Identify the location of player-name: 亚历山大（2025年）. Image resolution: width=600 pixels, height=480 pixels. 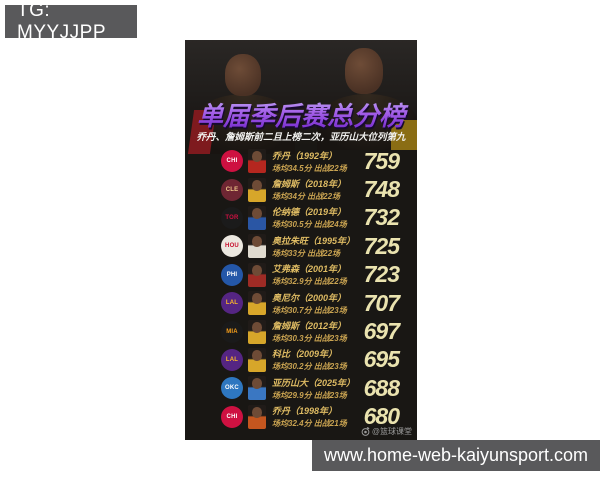
(314, 382).